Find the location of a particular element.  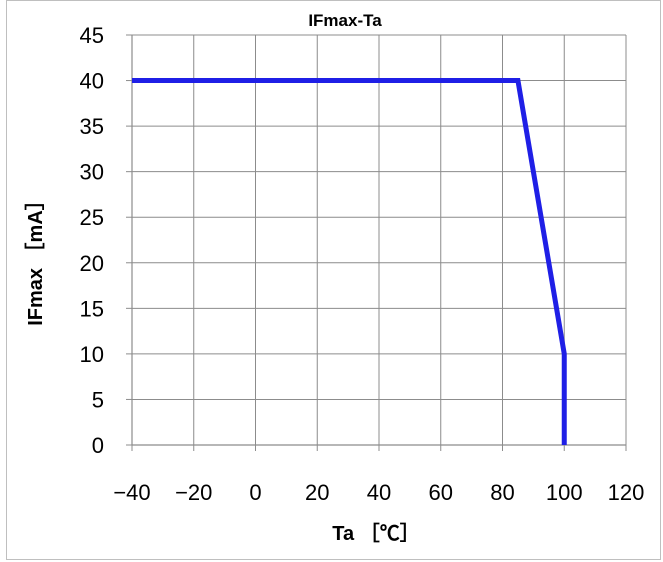

x-tick-label: 40 is located at coordinates (379, 492).